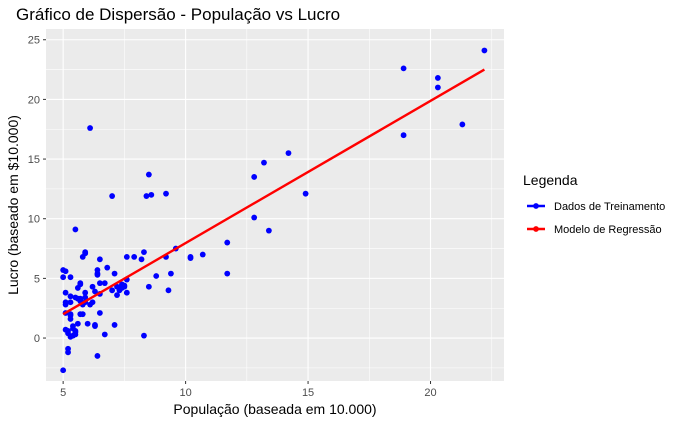 Image resolution: width=689 pixels, height=425 pixels. What do you see at coordinates (37, 339) in the screenshot?
I see `y-tick-label: 0` at bounding box center [37, 339].